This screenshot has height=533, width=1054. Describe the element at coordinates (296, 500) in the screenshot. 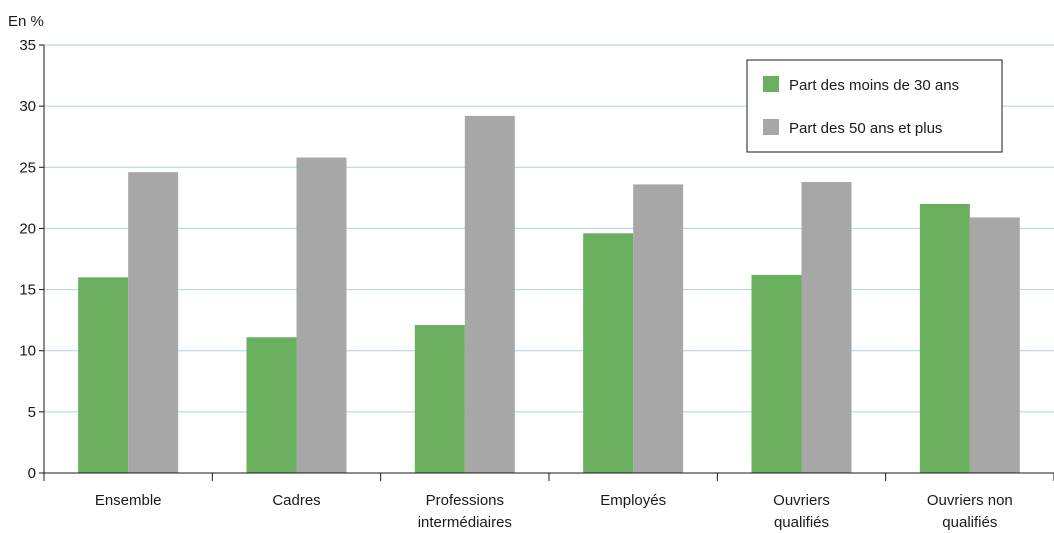

I see `x-category-label: Cadres` at that location.